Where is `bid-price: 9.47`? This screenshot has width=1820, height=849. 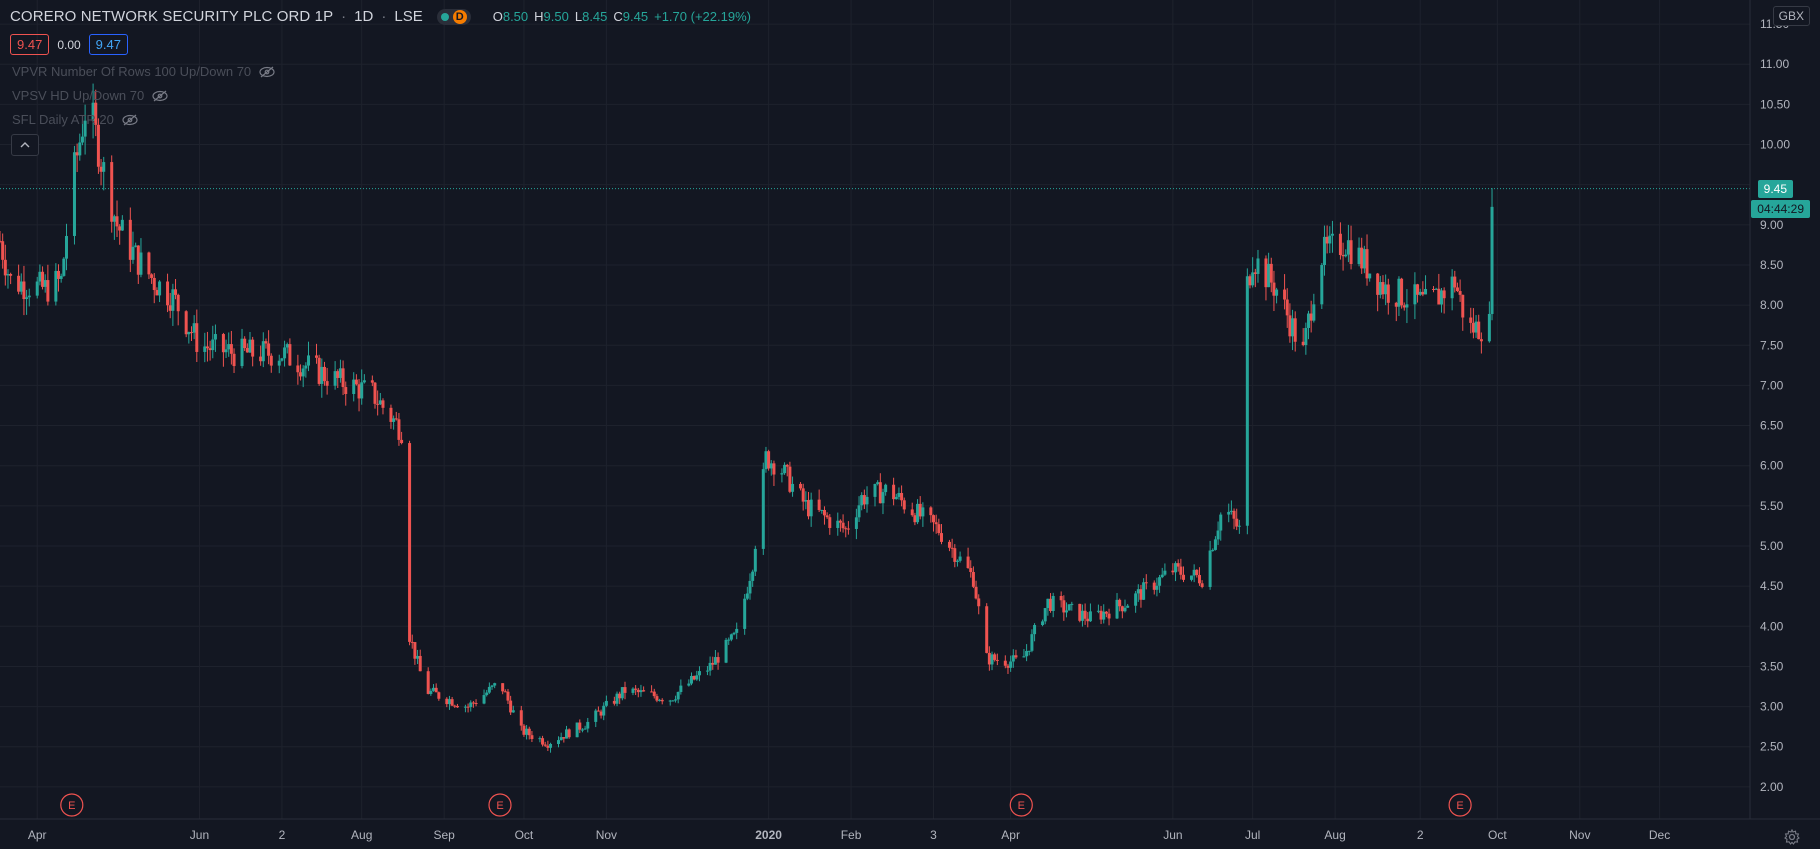 bid-price: 9.47 is located at coordinates (30, 44).